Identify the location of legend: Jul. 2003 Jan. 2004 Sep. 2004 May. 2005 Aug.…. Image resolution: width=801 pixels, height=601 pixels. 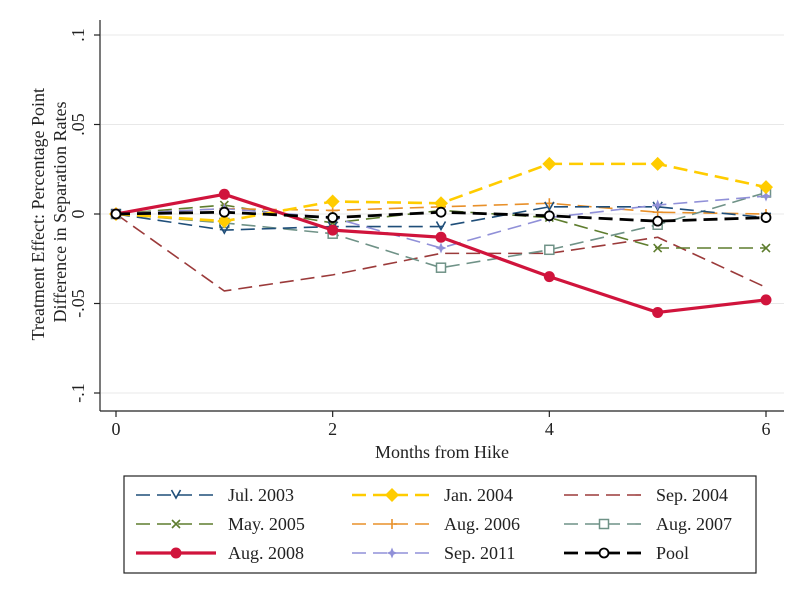
(440, 524).